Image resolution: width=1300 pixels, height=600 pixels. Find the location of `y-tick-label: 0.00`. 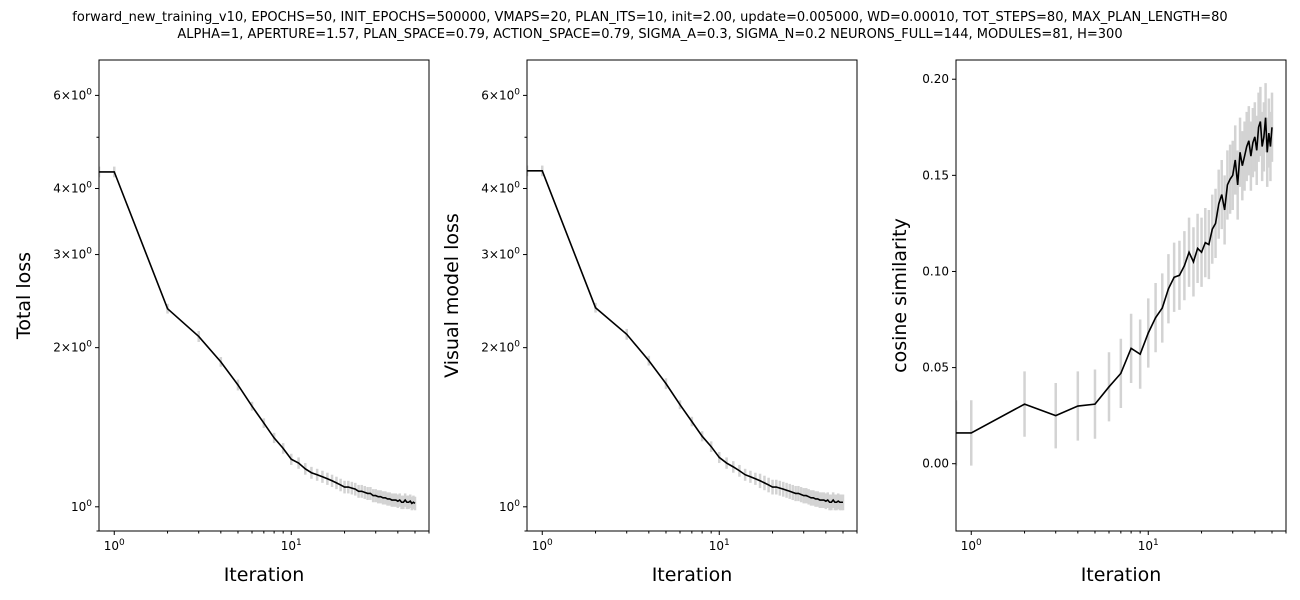

y-tick-label: 0.00 is located at coordinates (935, 464).